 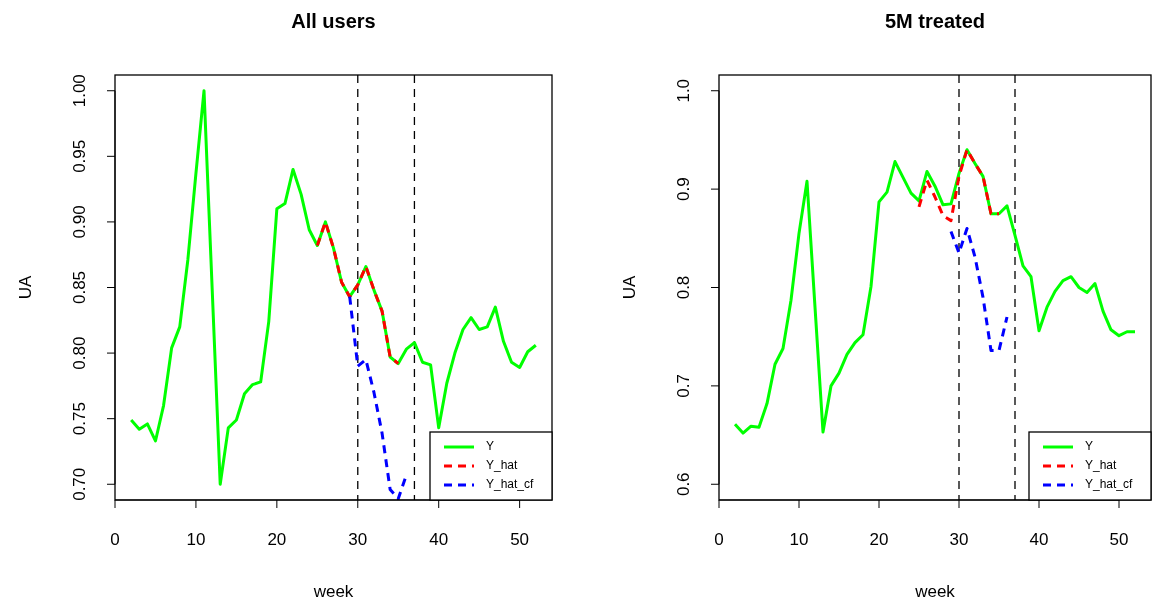 What do you see at coordinates (80, 484) in the screenshot?
I see `y-tick-label: 0.70` at bounding box center [80, 484].